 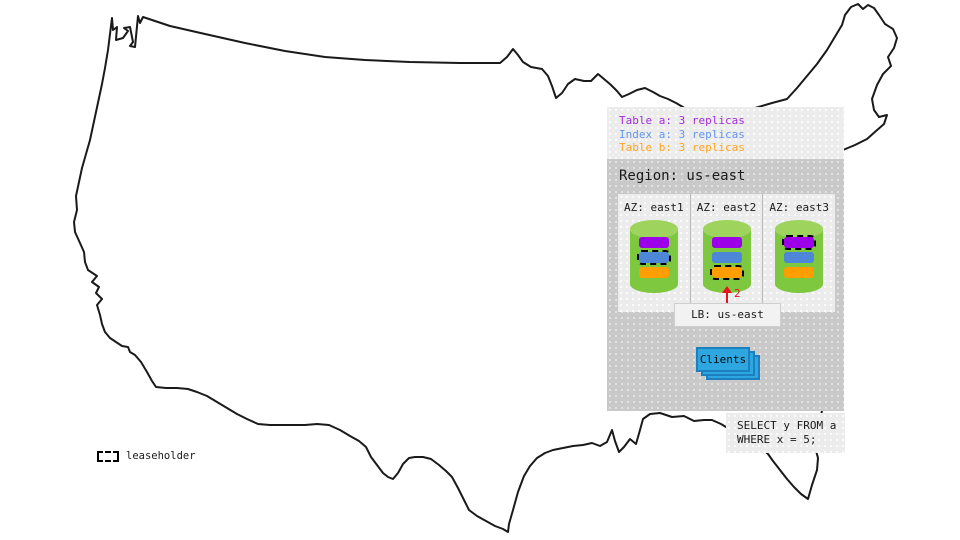 I want to click on az-east1-label: AZ: east1, so click(x=654, y=207).